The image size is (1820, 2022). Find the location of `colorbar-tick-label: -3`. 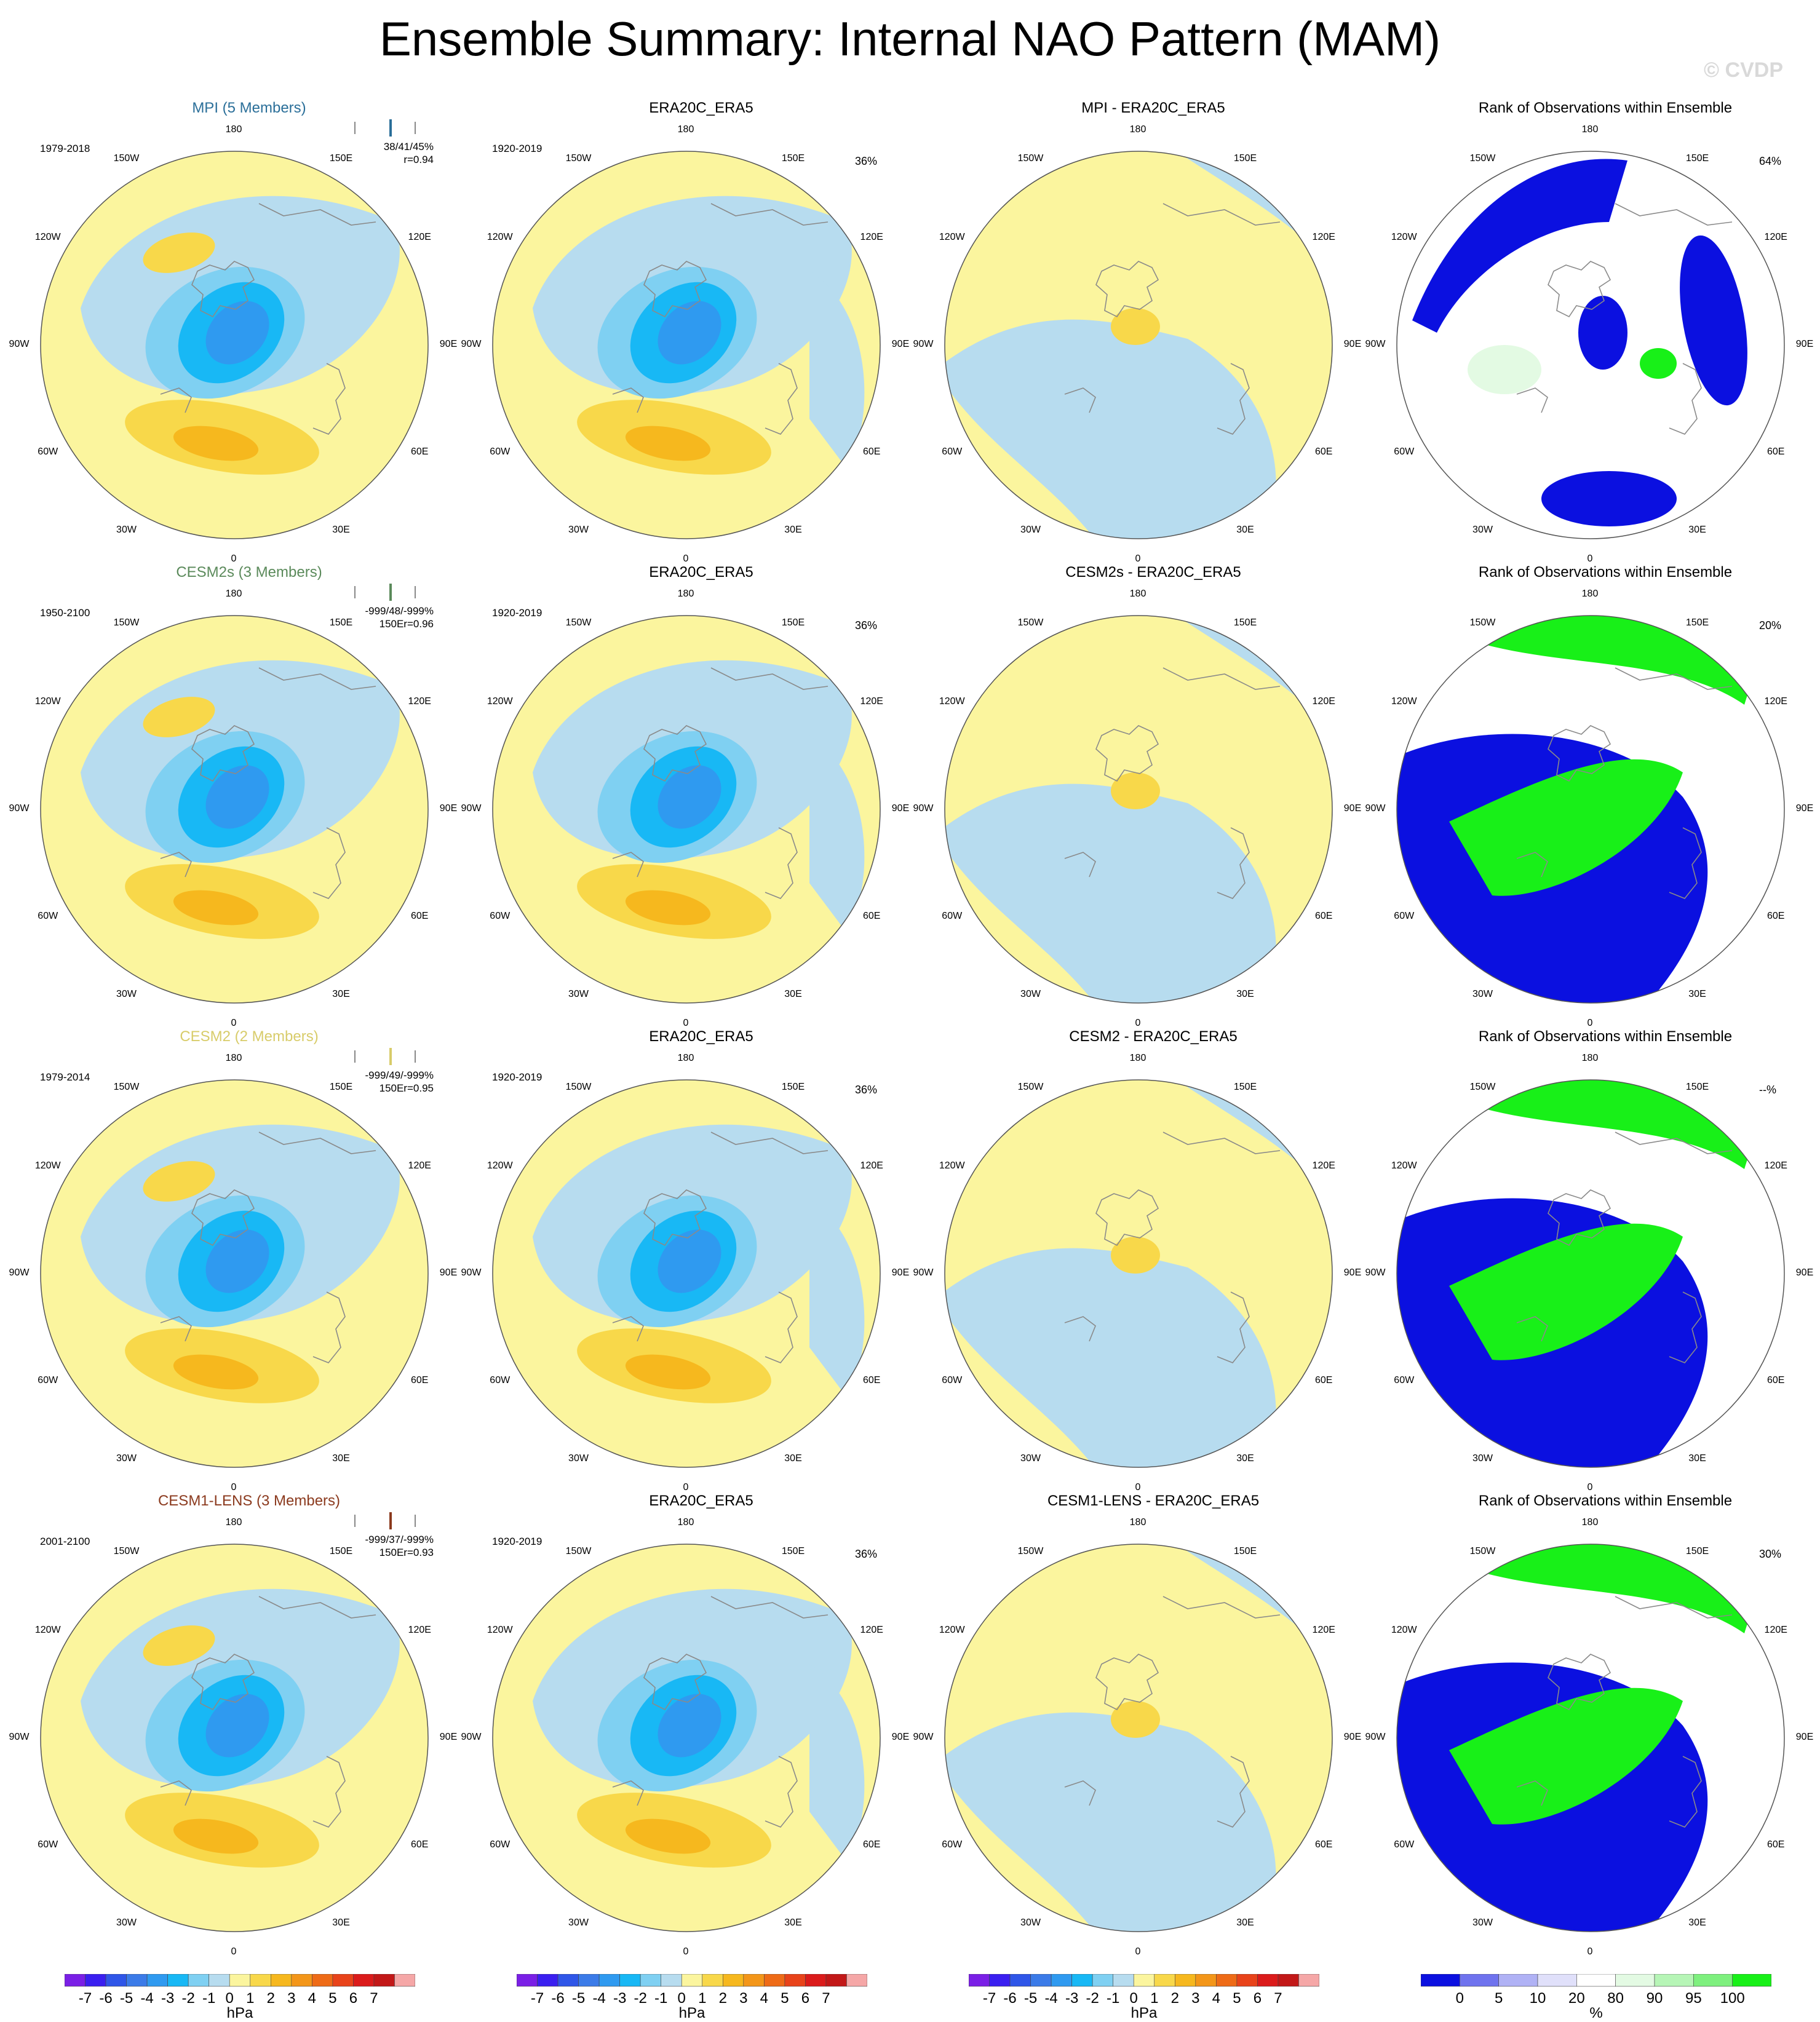

colorbar-tick-label: -3 is located at coordinates (620, 1998).